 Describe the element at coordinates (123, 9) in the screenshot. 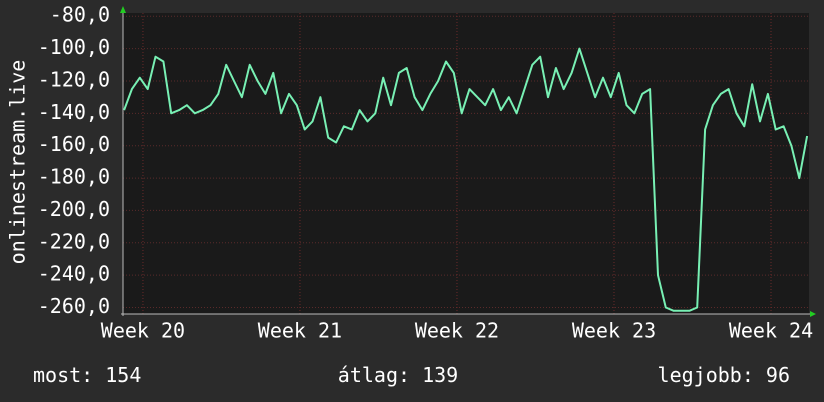

I see `y-axis-arrow` at that location.